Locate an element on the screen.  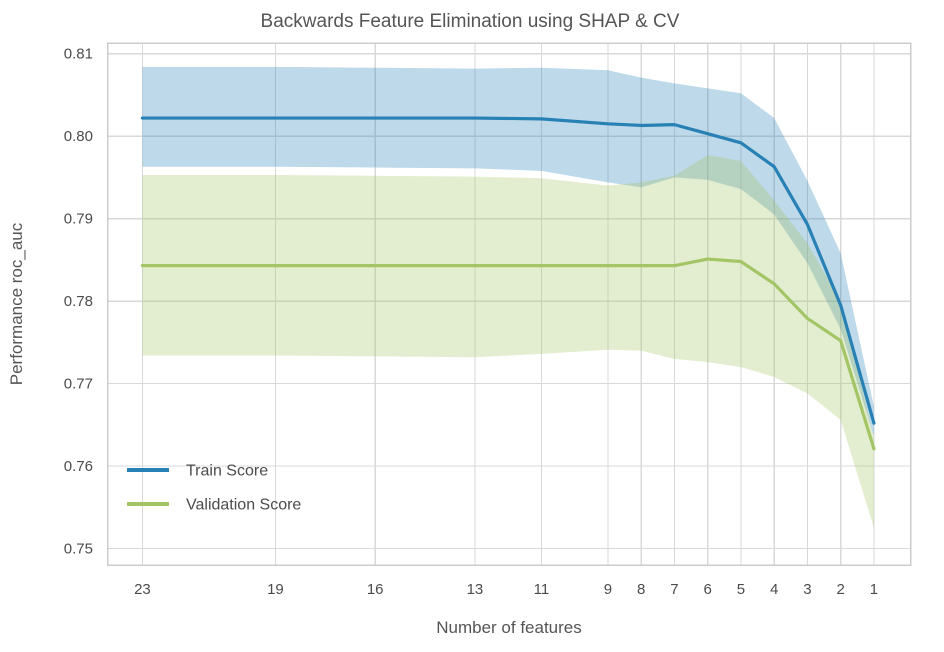
x-tick-label: 3 is located at coordinates (807, 589).